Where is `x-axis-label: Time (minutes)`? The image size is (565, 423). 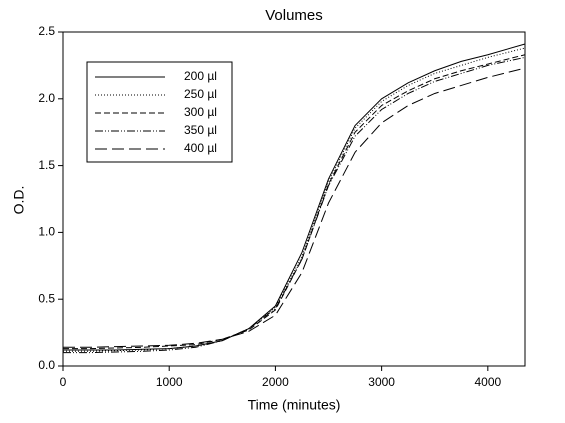 x-axis-label: Time (minutes) is located at coordinates (294, 405).